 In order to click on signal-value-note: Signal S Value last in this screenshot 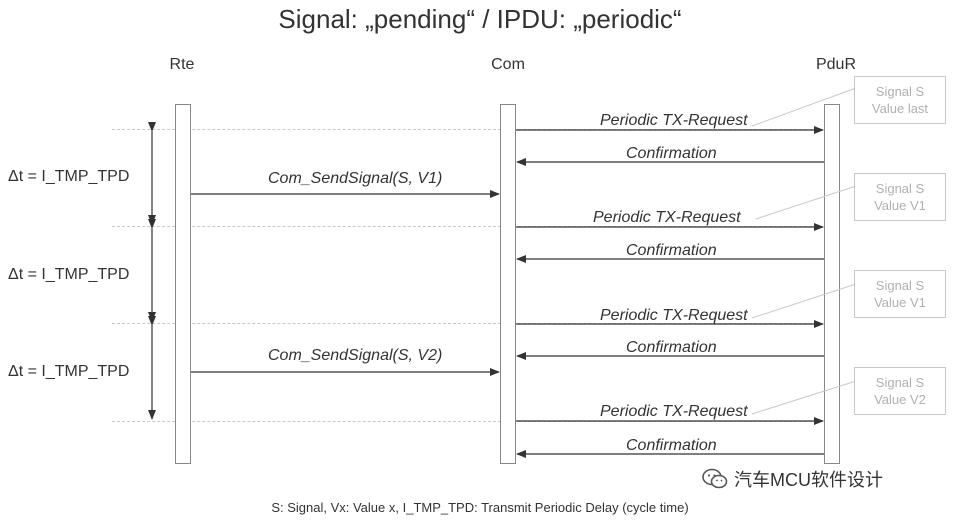, I will do `click(900, 100)`.